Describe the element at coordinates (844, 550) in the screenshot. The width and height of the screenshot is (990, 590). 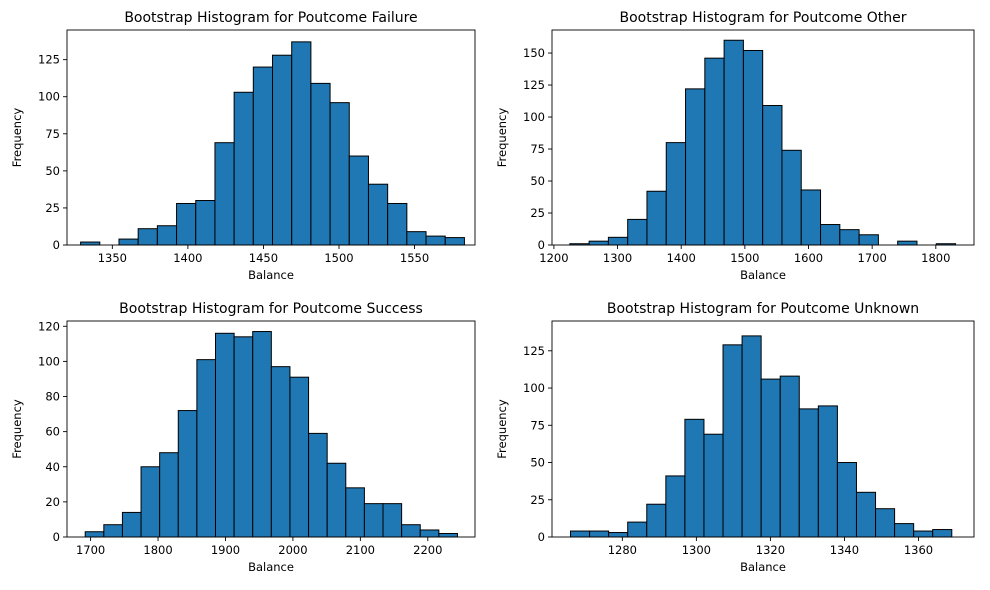
I see `x-tick-label: 1340` at that location.